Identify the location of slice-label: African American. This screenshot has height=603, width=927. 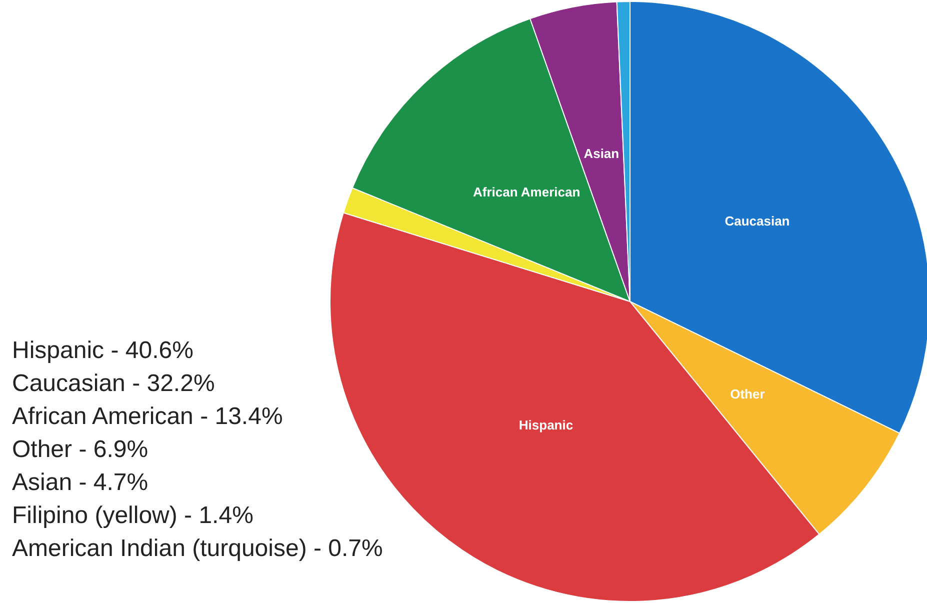
(526, 192).